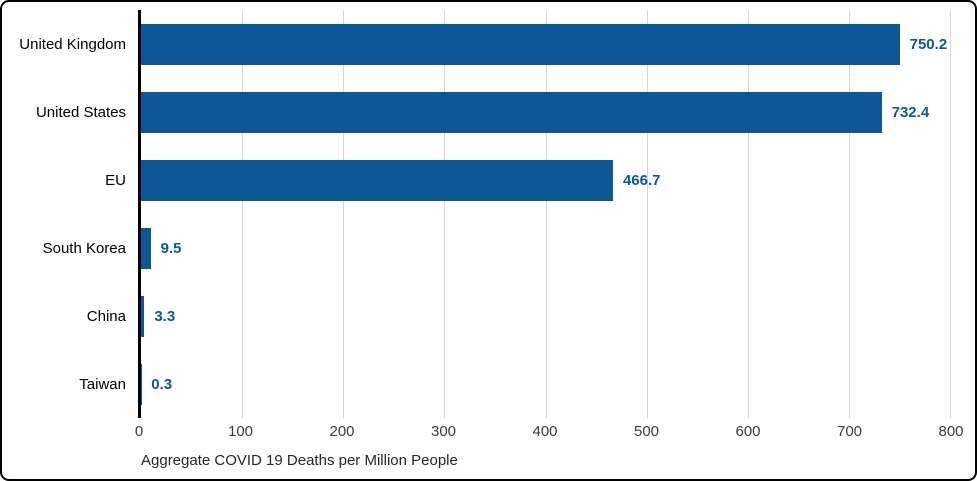  Describe the element at coordinates (80, 112) in the screenshot. I see `category-label: United States` at that location.